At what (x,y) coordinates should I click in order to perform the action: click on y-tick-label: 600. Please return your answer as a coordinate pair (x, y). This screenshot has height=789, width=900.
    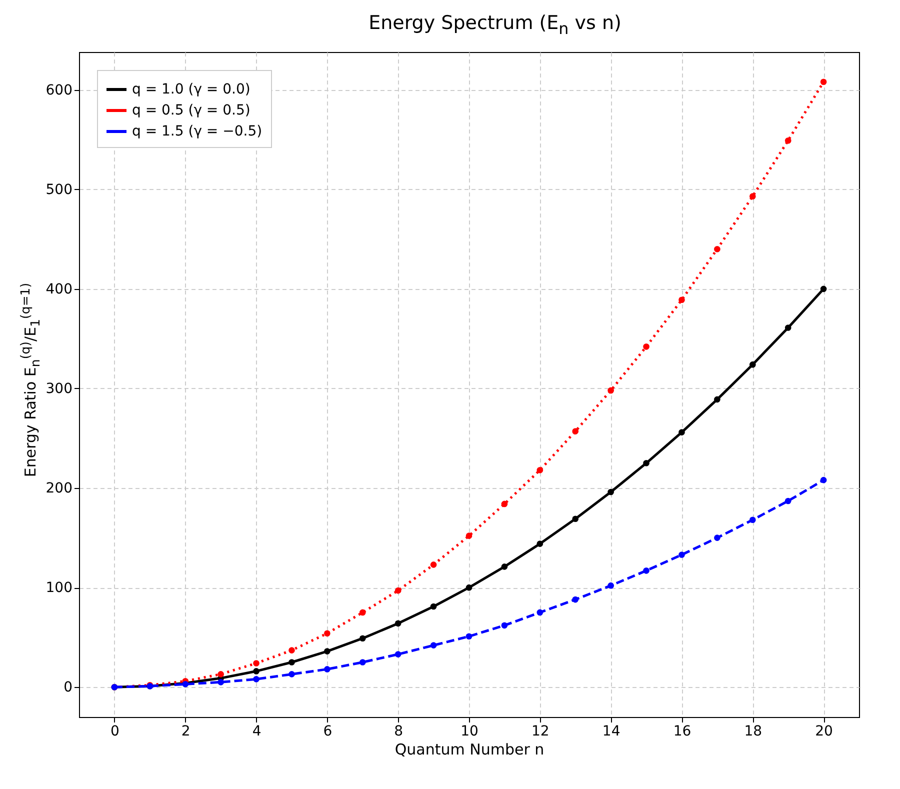
    Looking at the image, I should click on (59, 90).